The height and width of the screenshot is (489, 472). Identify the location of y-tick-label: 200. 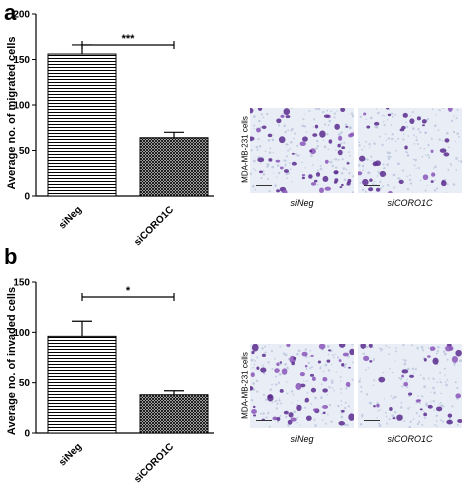
(21, 15).